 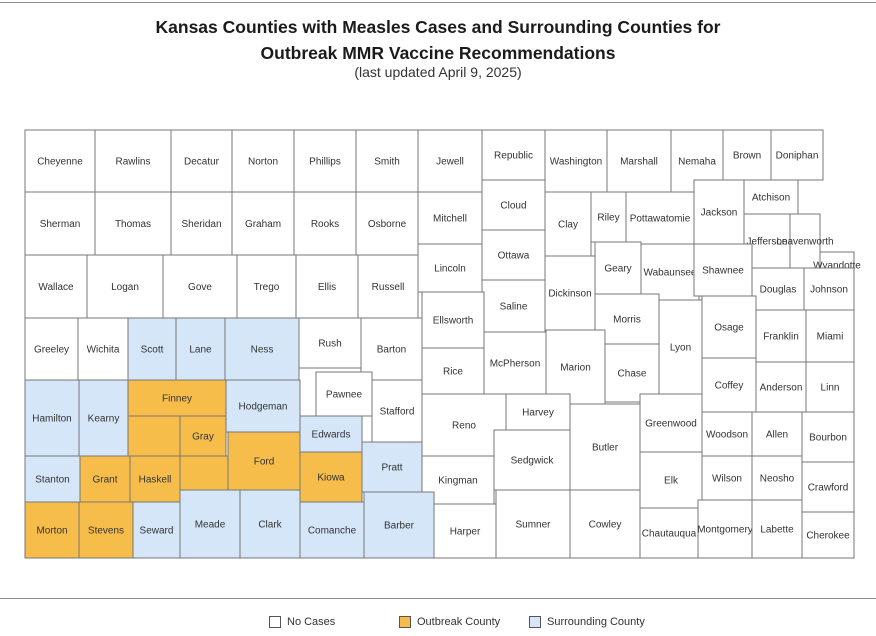 I want to click on county-rawlins: Rawlins, so click(x=133, y=161).